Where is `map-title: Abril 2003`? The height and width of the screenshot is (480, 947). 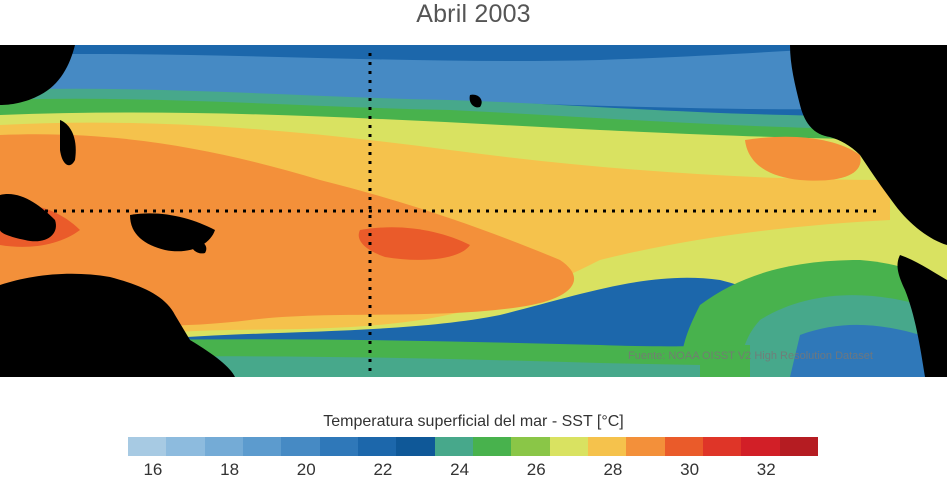 map-title: Abril 2003 is located at coordinates (473, 14).